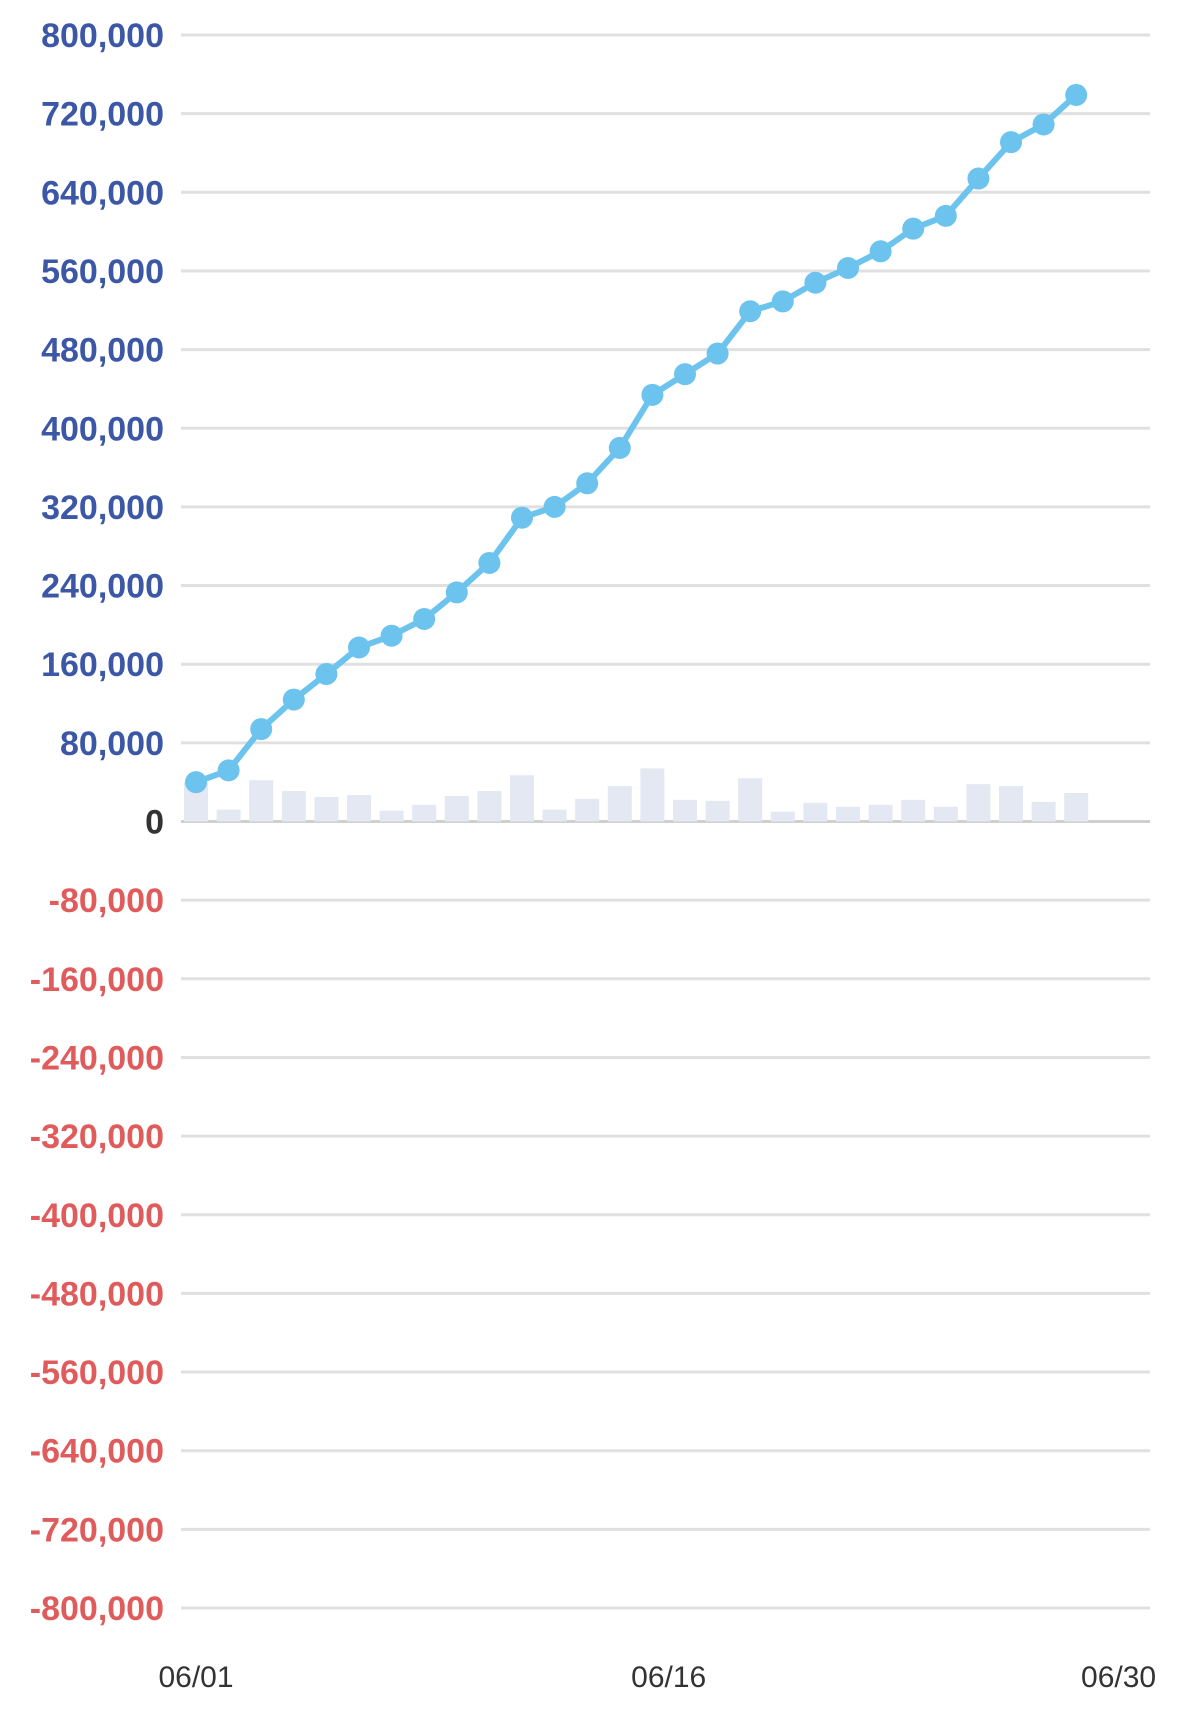  I want to click on x-tick-label: 06/01, so click(195, 1677).